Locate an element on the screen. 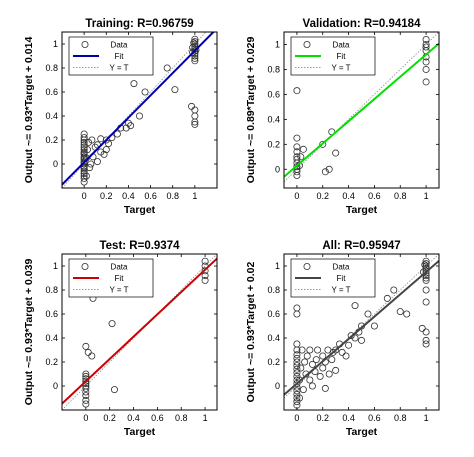 The image size is (474, 457). legend-label-data: Data is located at coordinates (119, 267).